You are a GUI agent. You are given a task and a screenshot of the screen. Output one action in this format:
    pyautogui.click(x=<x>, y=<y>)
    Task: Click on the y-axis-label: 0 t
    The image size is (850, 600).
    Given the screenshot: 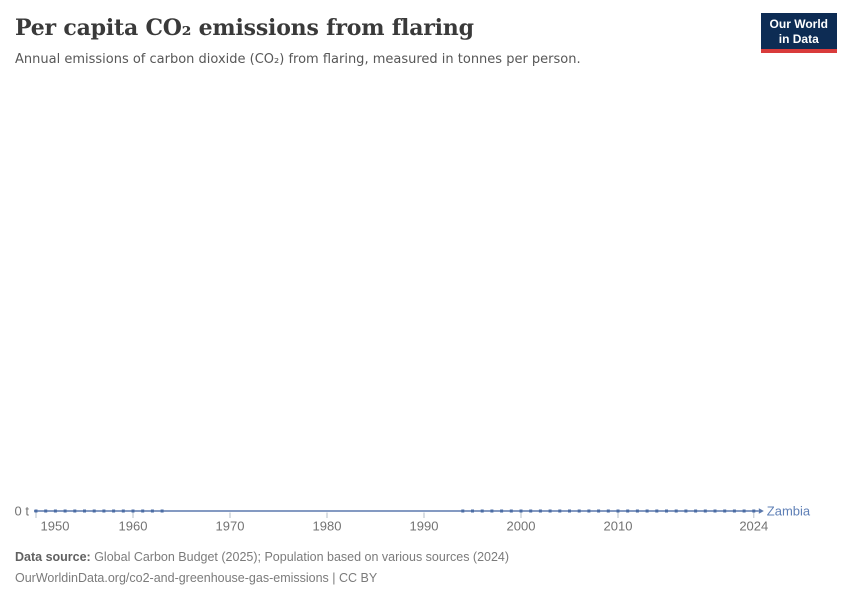 What is the action you would take?
    pyautogui.click(x=22, y=511)
    